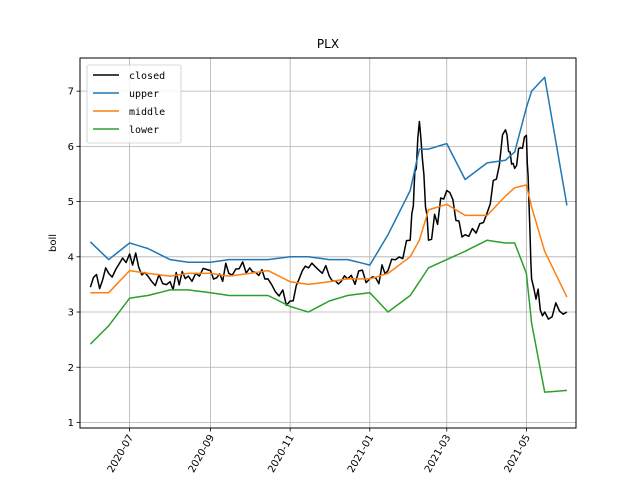  I want to click on y-tick-label: 6, so click(71, 147).